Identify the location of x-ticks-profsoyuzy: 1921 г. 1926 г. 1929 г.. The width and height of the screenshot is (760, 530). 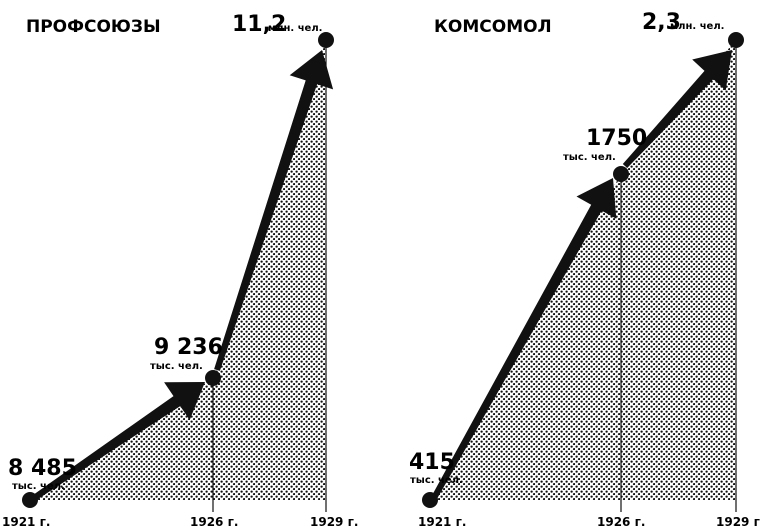
(180, 522).